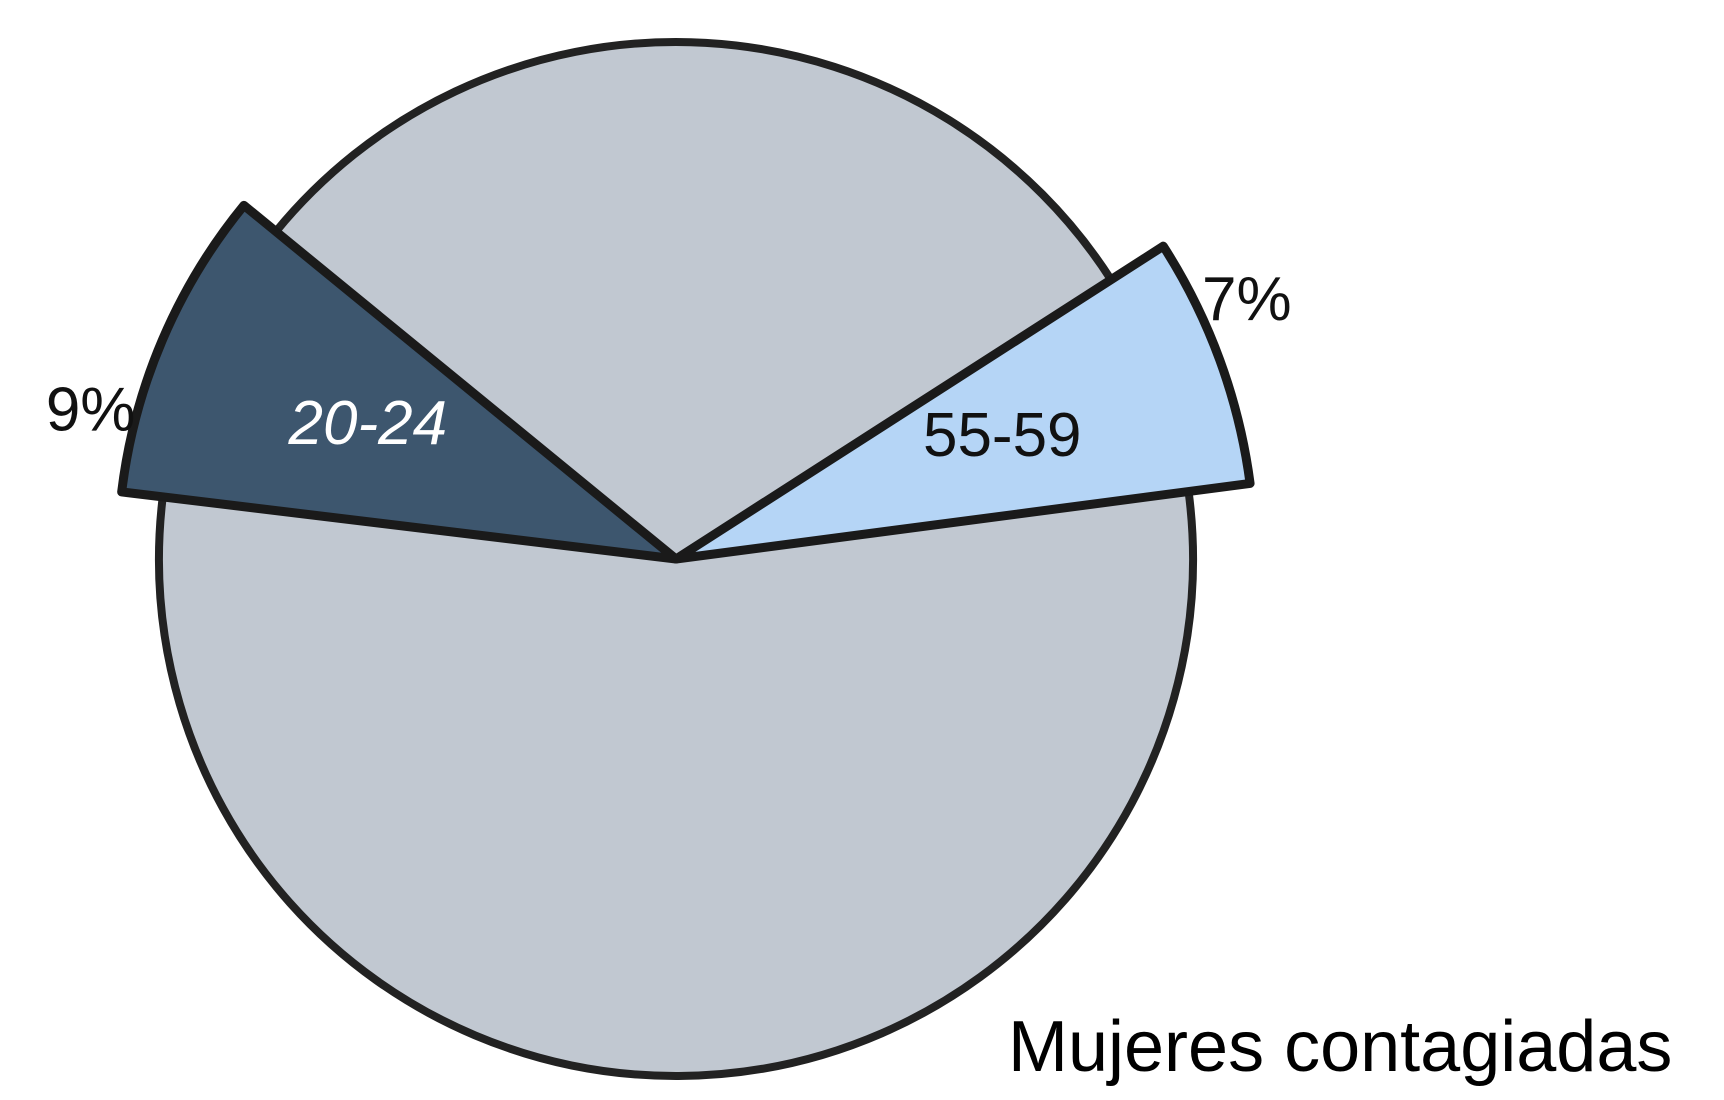 Image resolution: width=1724 pixels, height=1100 pixels. I want to click on value-label: 7%, so click(1247, 299).